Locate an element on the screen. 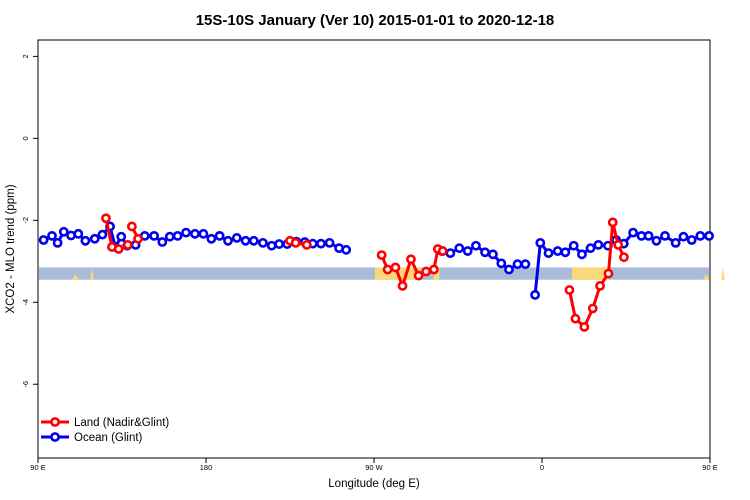 This screenshot has width=750, height=500. x-tick-label: 180 is located at coordinates (206, 467).